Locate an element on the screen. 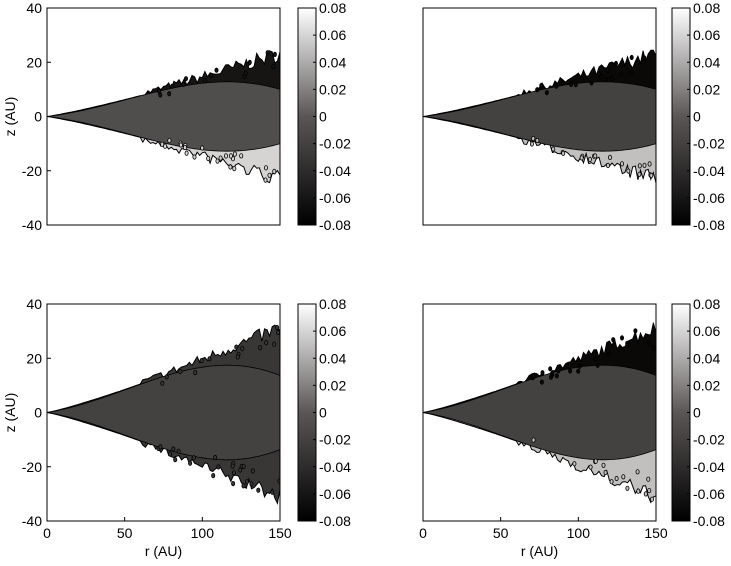 This screenshot has height=566, width=731. colorbar-tick-label: -0.06 is located at coordinates (709, 198).